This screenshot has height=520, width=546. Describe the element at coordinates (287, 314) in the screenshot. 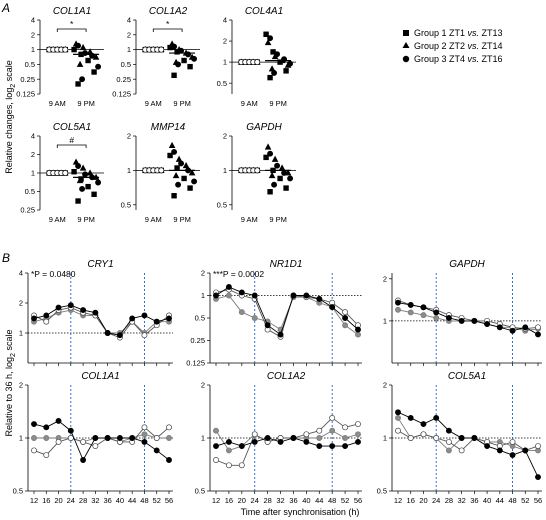

I see `series-line-grey` at that location.